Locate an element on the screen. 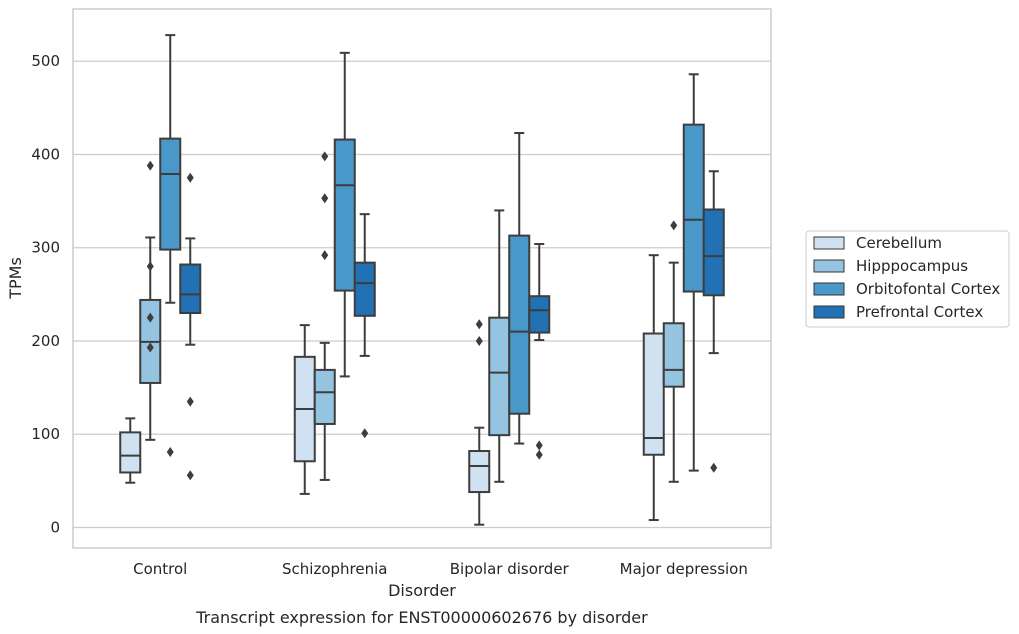 This screenshot has width=1019, height=634. y-tick-label-0: 0 is located at coordinates (55, 527).